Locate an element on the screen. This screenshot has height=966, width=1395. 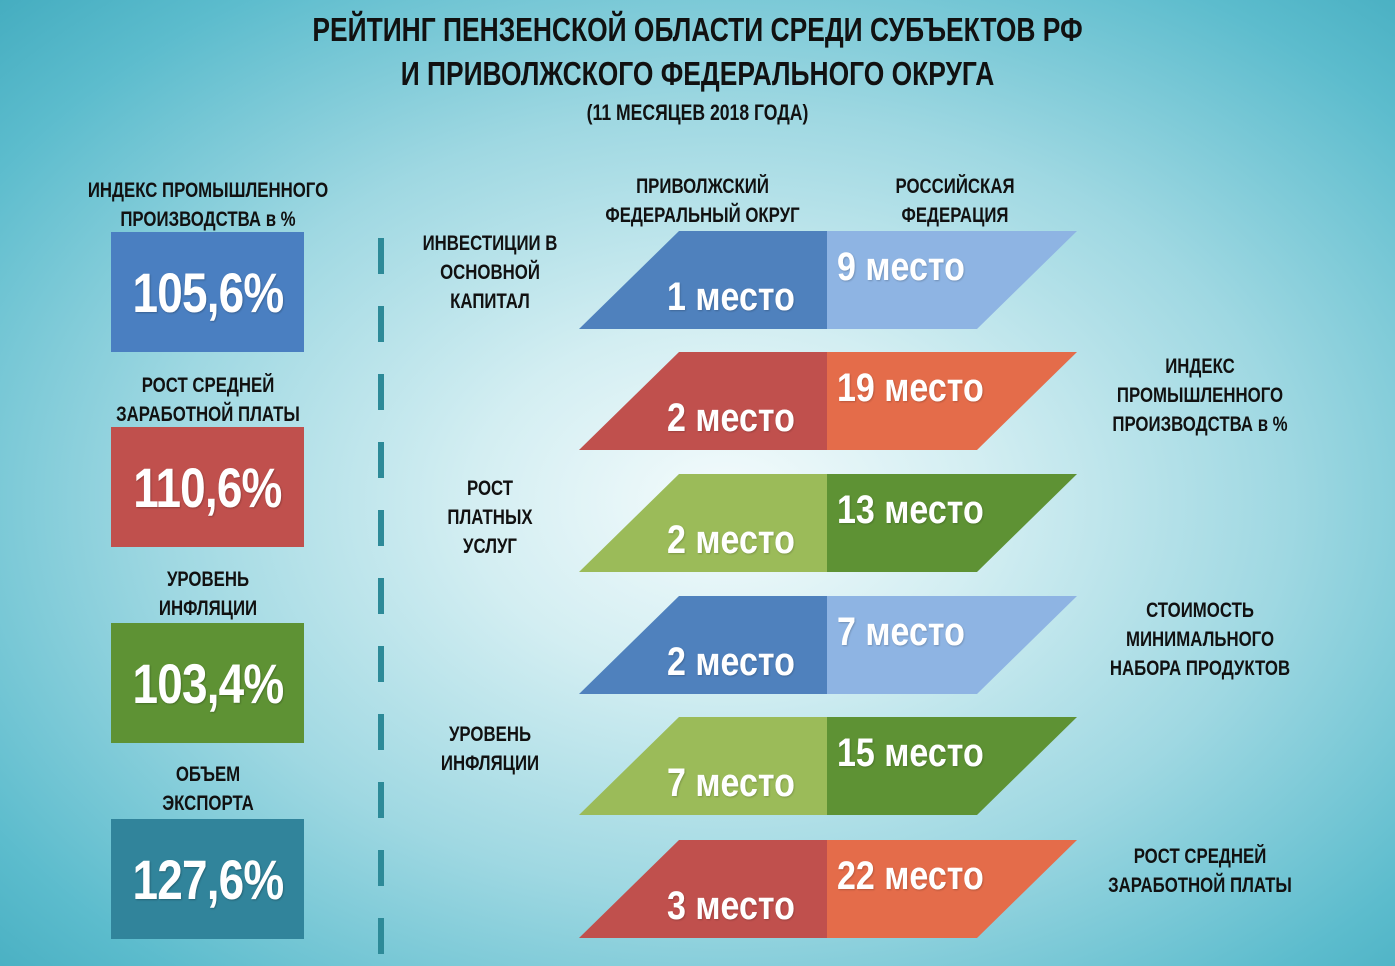
ranking-label-line: УРОВЕНЬ is located at coordinates (490, 734).